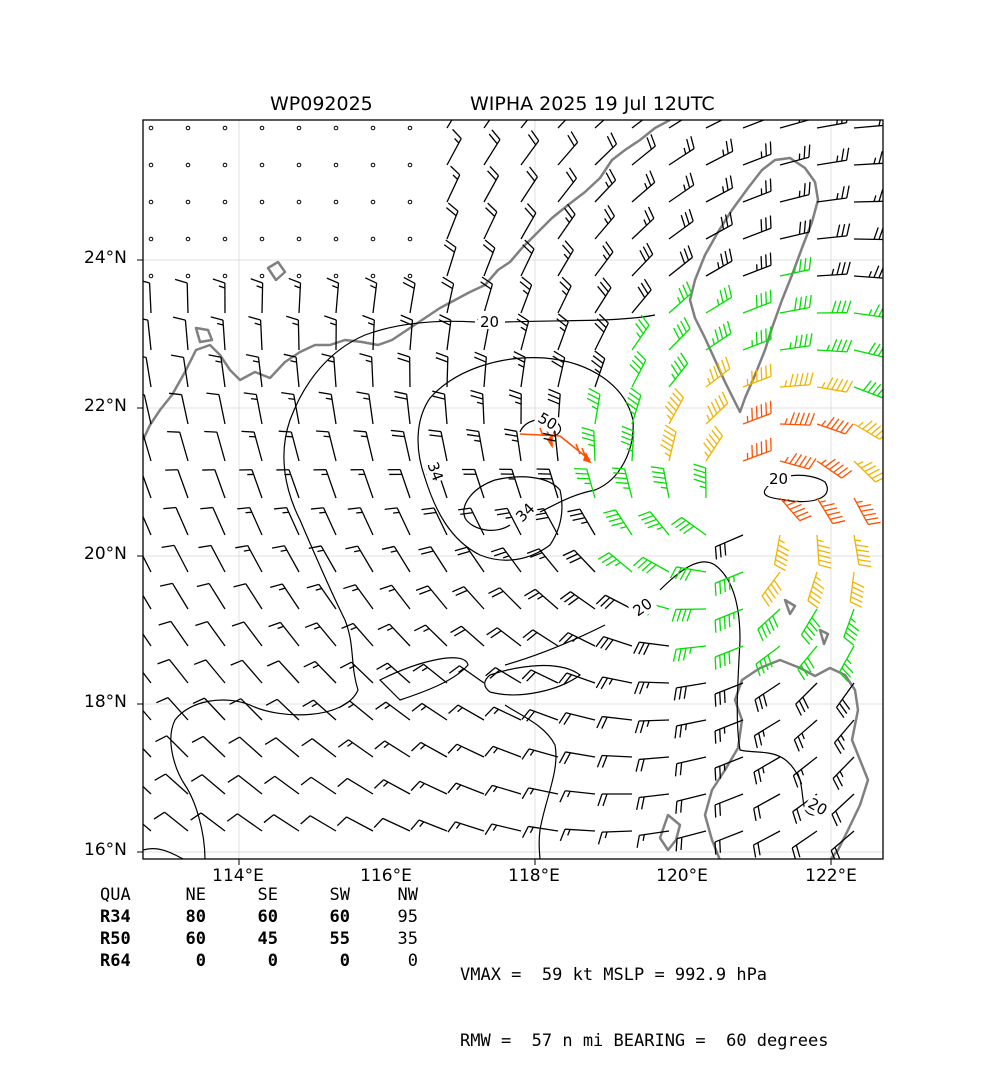 The image size is (1000, 1074). Describe the element at coordinates (259, 917) in the screenshot. I see `wind-radii-row-r34: R34 80 60 60 95` at that location.